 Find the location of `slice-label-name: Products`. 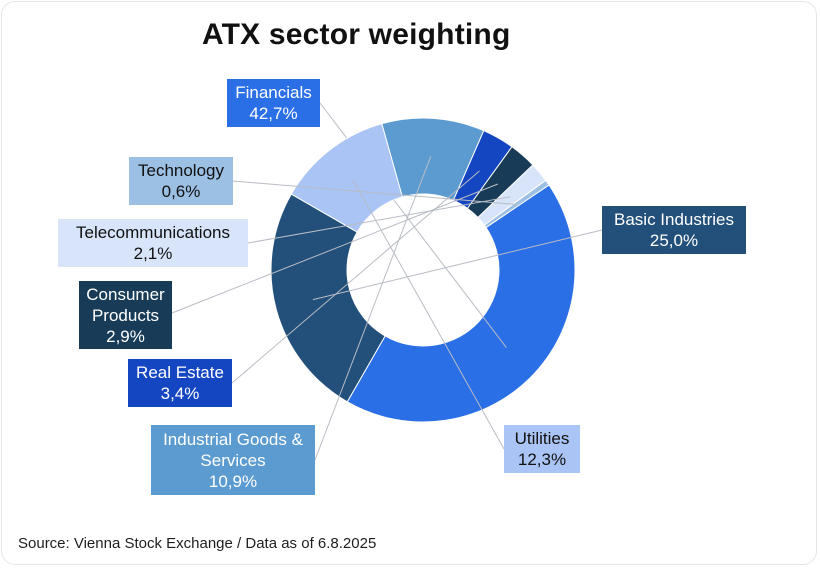

slice-label-name: Products is located at coordinates (125, 315).